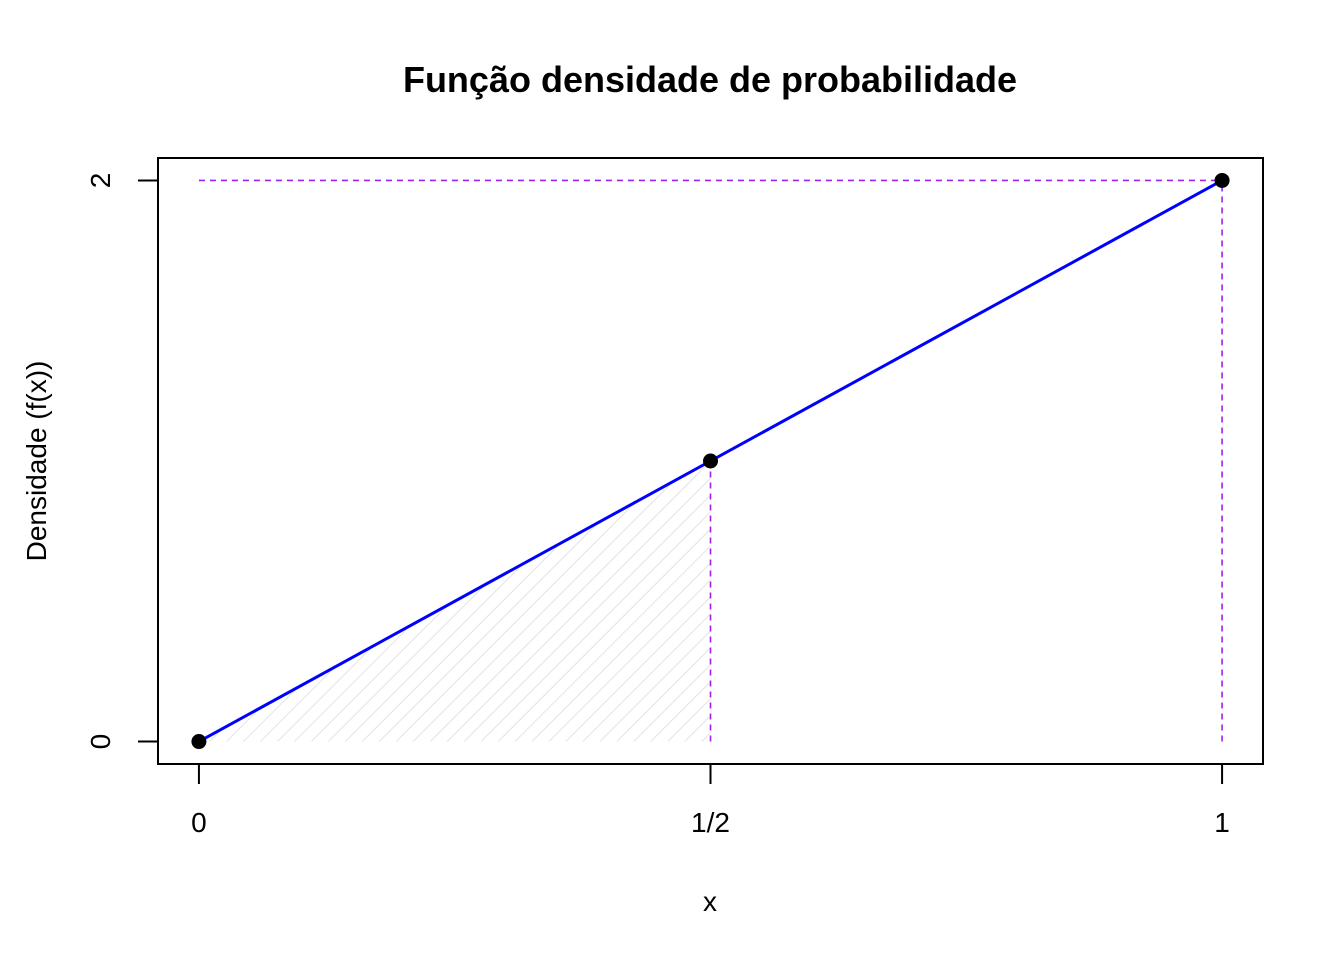 This screenshot has height=960, width=1344. I want to click on x-tick-label-2: 1/2, so click(710, 822).